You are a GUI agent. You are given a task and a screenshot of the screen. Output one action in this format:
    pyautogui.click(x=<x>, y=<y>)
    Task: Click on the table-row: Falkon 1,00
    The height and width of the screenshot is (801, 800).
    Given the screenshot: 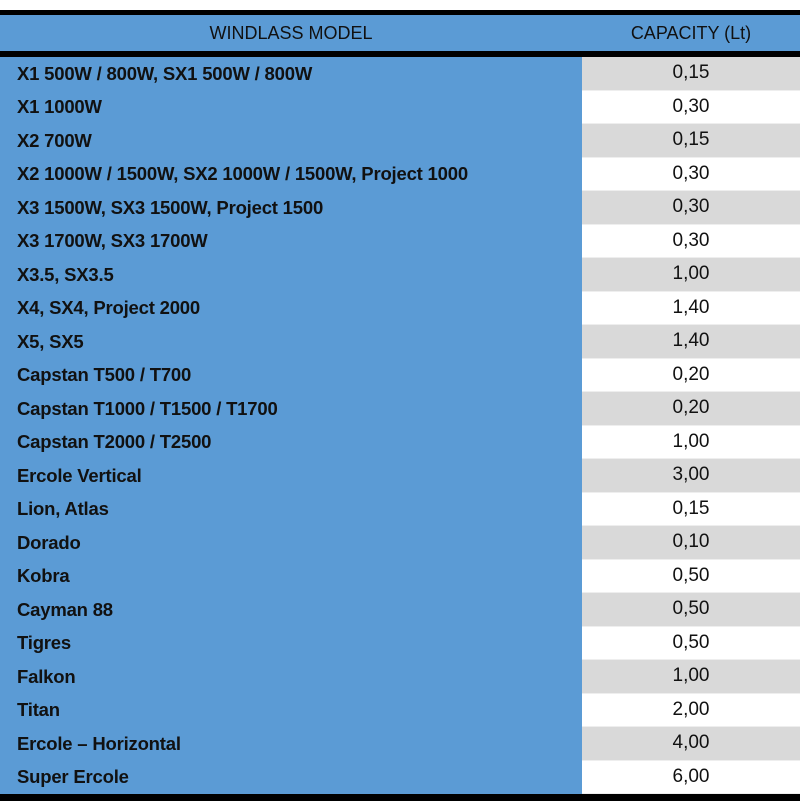 What is the action you would take?
    pyautogui.click(x=400, y=677)
    